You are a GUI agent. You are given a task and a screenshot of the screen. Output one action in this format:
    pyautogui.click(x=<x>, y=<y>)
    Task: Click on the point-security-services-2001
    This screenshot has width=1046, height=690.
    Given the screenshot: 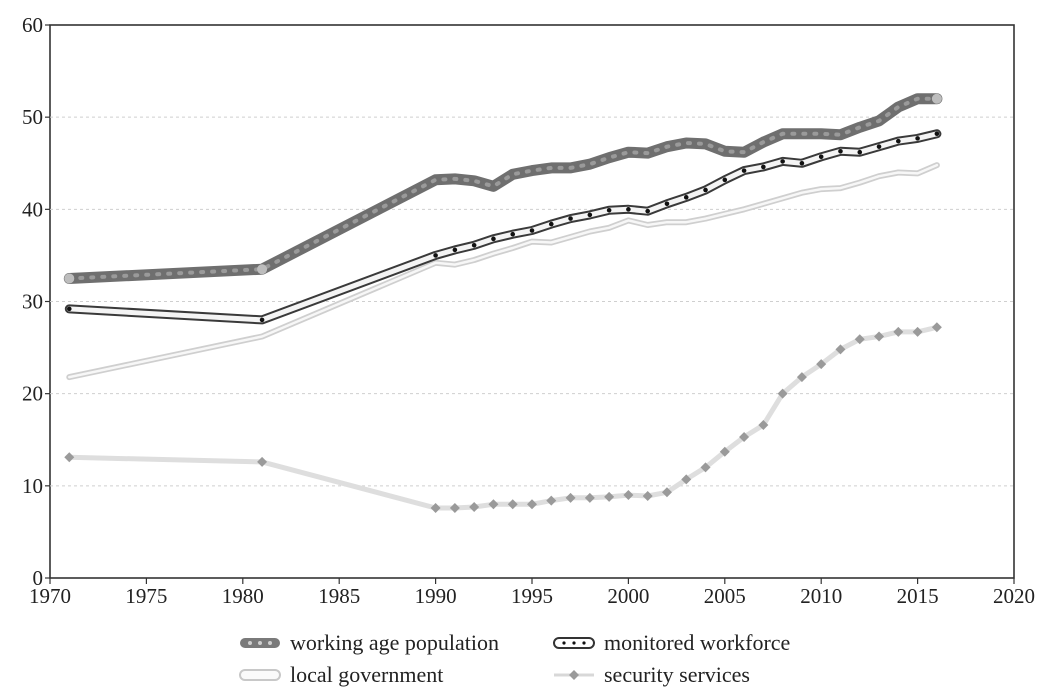 What is the action you would take?
    pyautogui.click(x=647, y=495)
    